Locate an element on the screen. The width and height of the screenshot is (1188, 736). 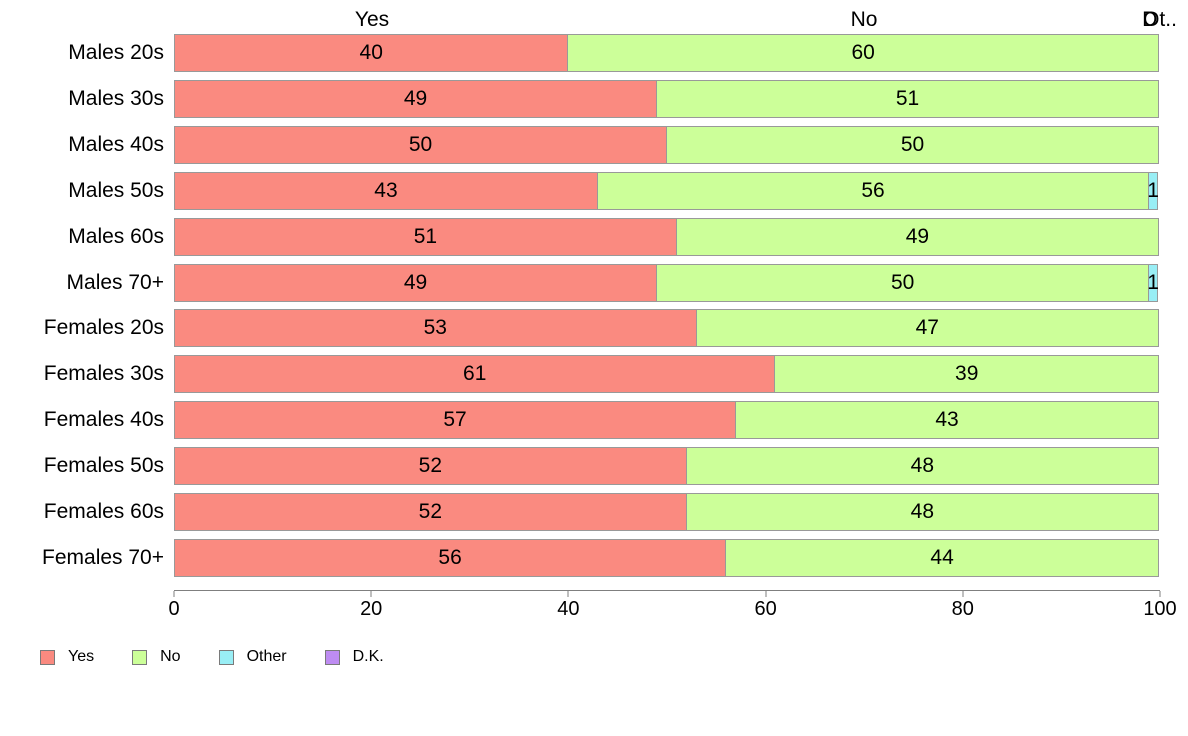
legend-item-other: Other is located at coordinates (252, 657).